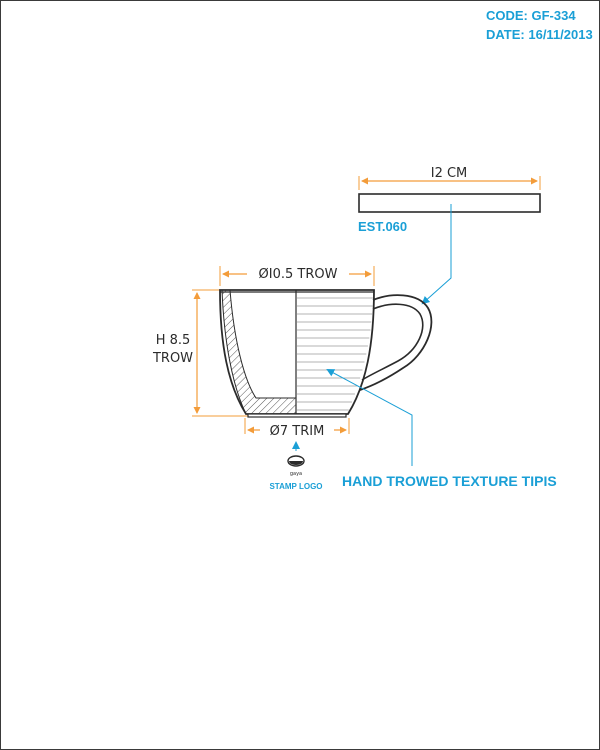 Image resolution: width=600 pixels, height=750 pixels. What do you see at coordinates (335, 354) in the screenshot?
I see `texture-lines` at bounding box center [335, 354].